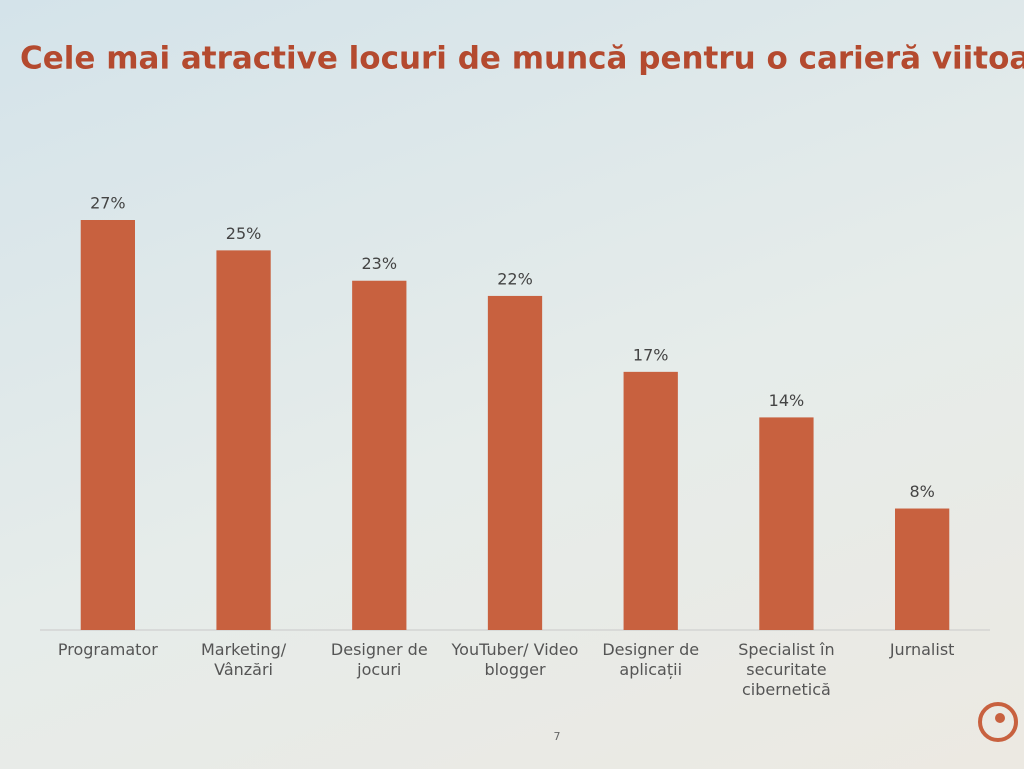  What do you see at coordinates (787, 400) in the screenshot?
I see `value-label: 14%` at bounding box center [787, 400].